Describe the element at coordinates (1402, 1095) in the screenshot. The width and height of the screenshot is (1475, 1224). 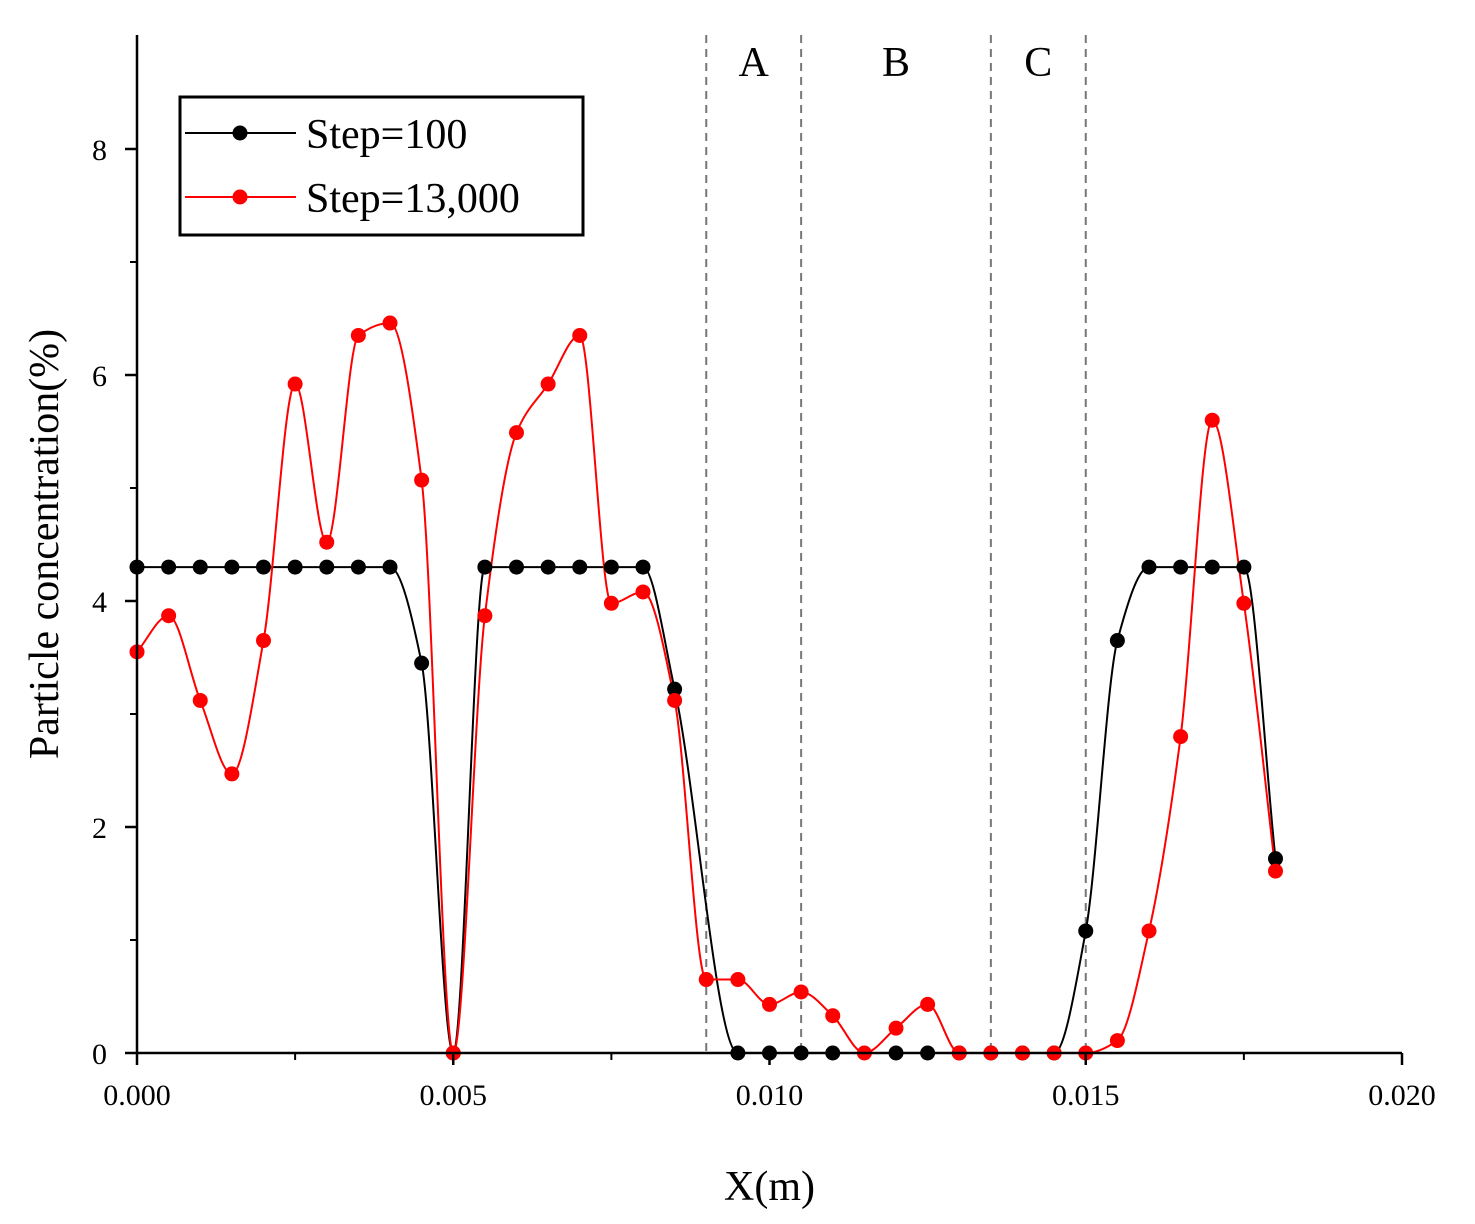
I see `x-tick-label: 0.020` at that location.